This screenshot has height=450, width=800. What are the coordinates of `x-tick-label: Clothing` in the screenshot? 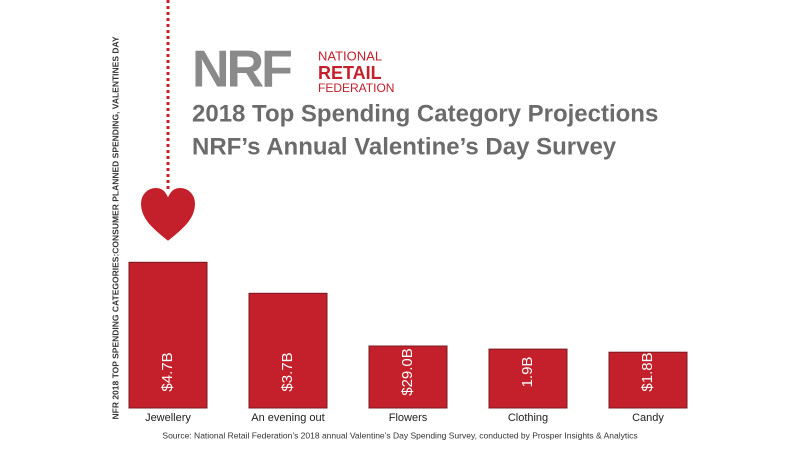 It's located at (528, 418).